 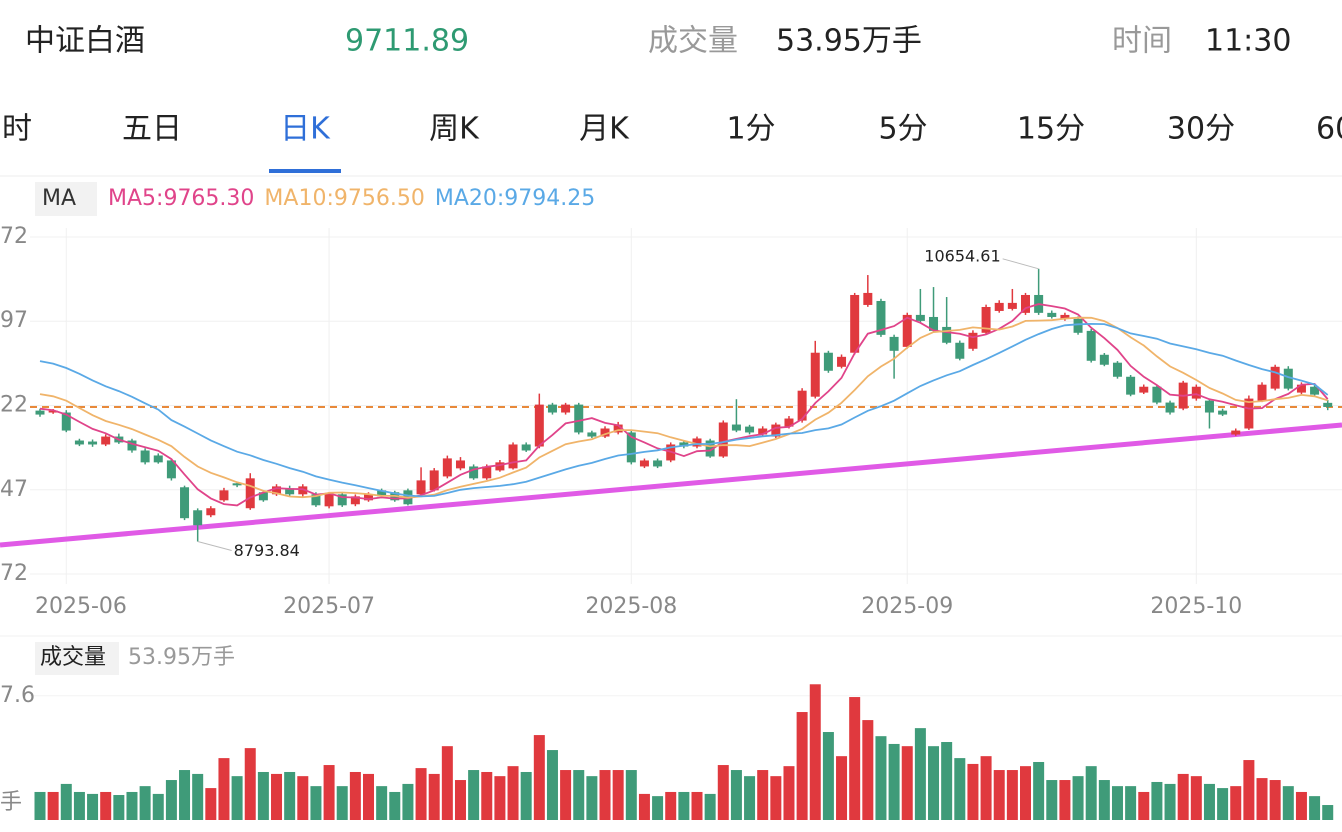 What do you see at coordinates (267, 550) in the screenshot?
I see `min-label: 8793.84` at bounding box center [267, 550].